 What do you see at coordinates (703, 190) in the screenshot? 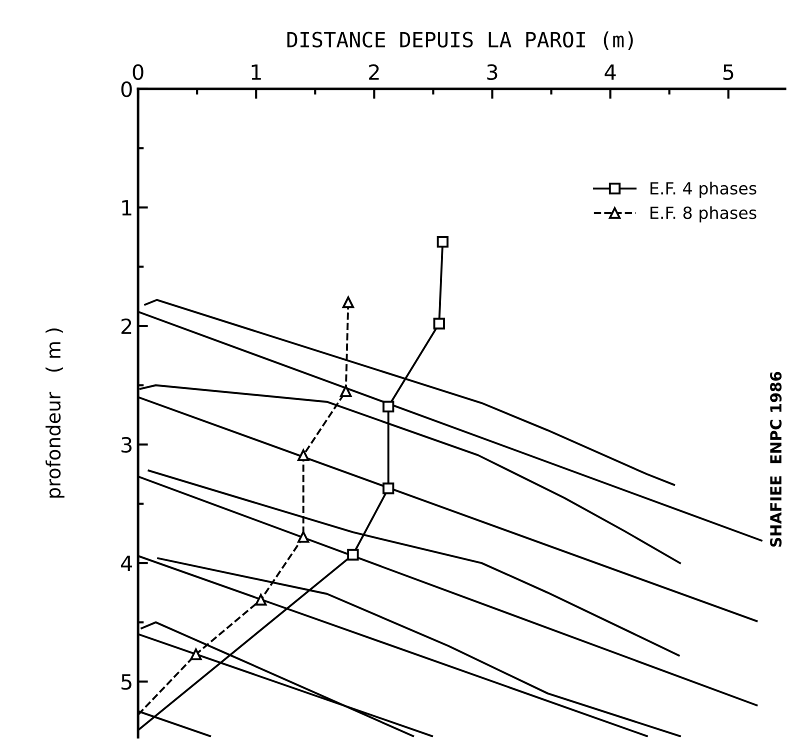
I see `legend-label: E.F. 4 phases` at bounding box center [703, 190].